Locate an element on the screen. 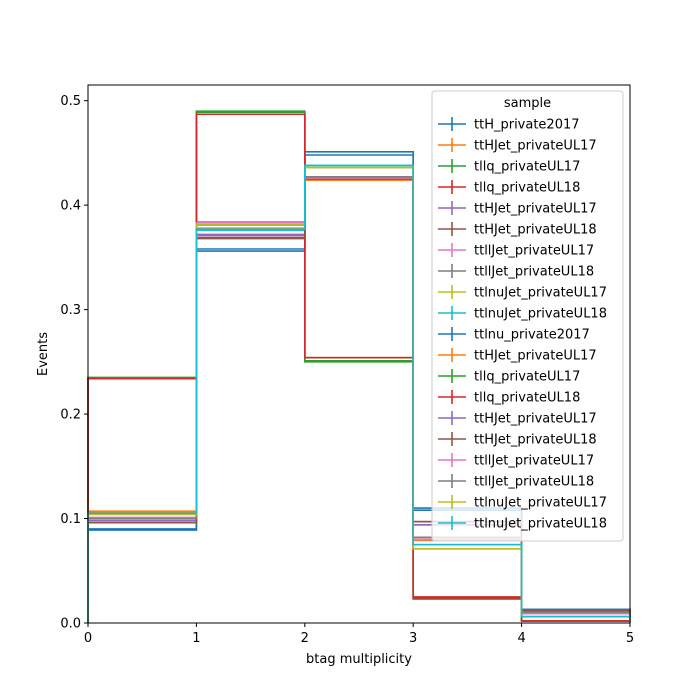 The height and width of the screenshot is (700, 700). legend-title: sample is located at coordinates (527, 103).